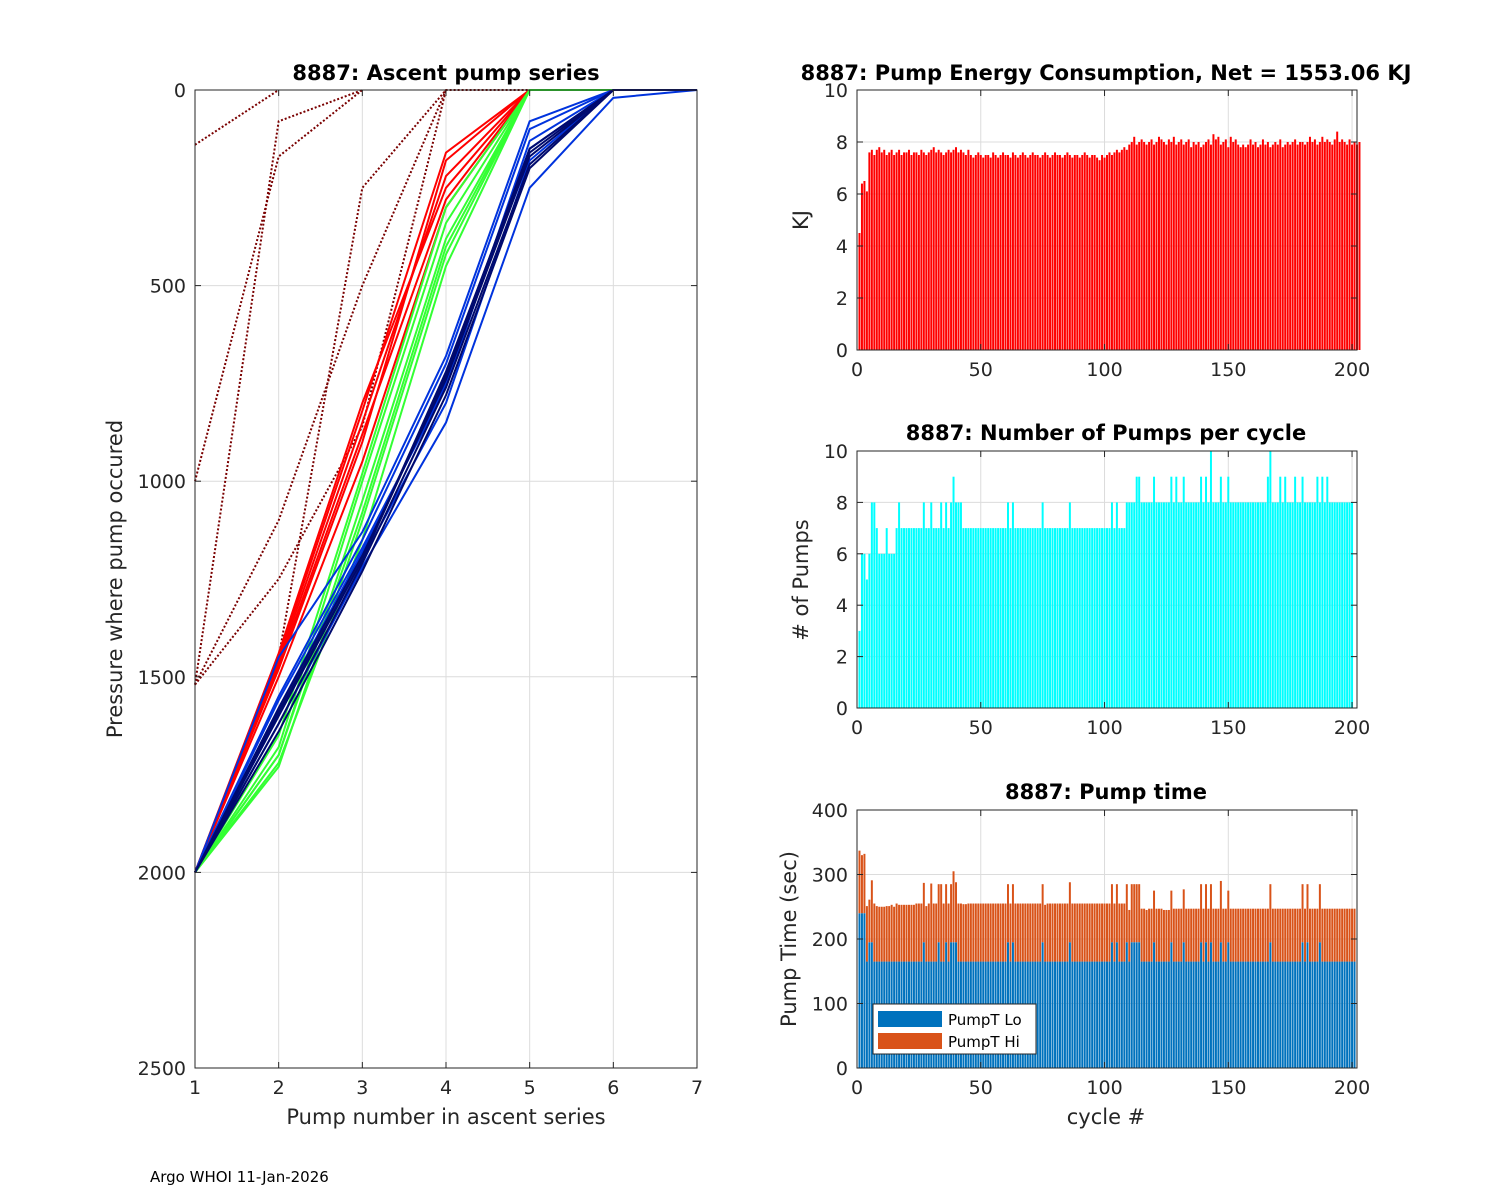  Describe the element at coordinates (239, 1177) in the screenshot. I see `footer-credit: Argo WHOI 11-Jan-2026` at that location.